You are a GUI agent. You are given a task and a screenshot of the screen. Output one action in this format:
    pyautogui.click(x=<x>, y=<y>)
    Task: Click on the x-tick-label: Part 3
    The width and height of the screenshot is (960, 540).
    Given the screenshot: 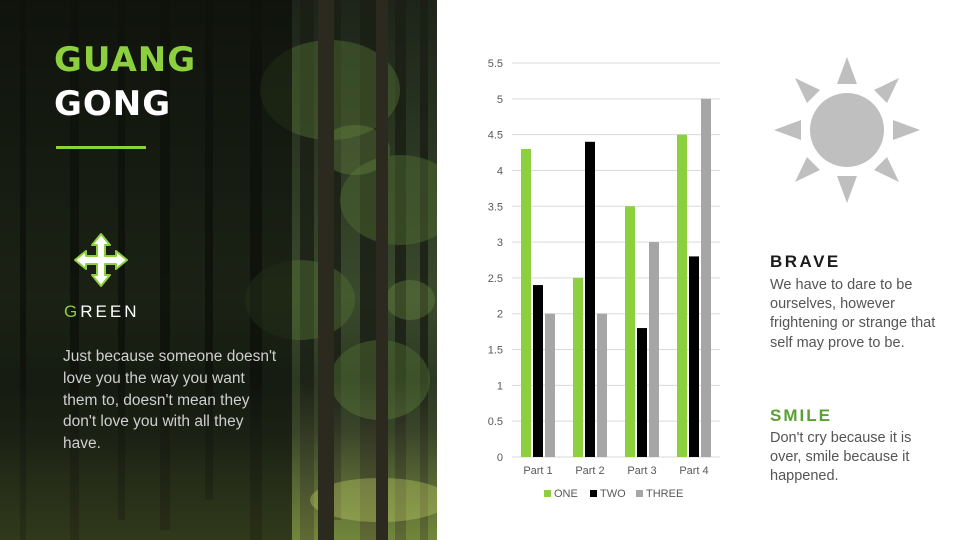 What is the action you would take?
    pyautogui.click(x=641, y=471)
    